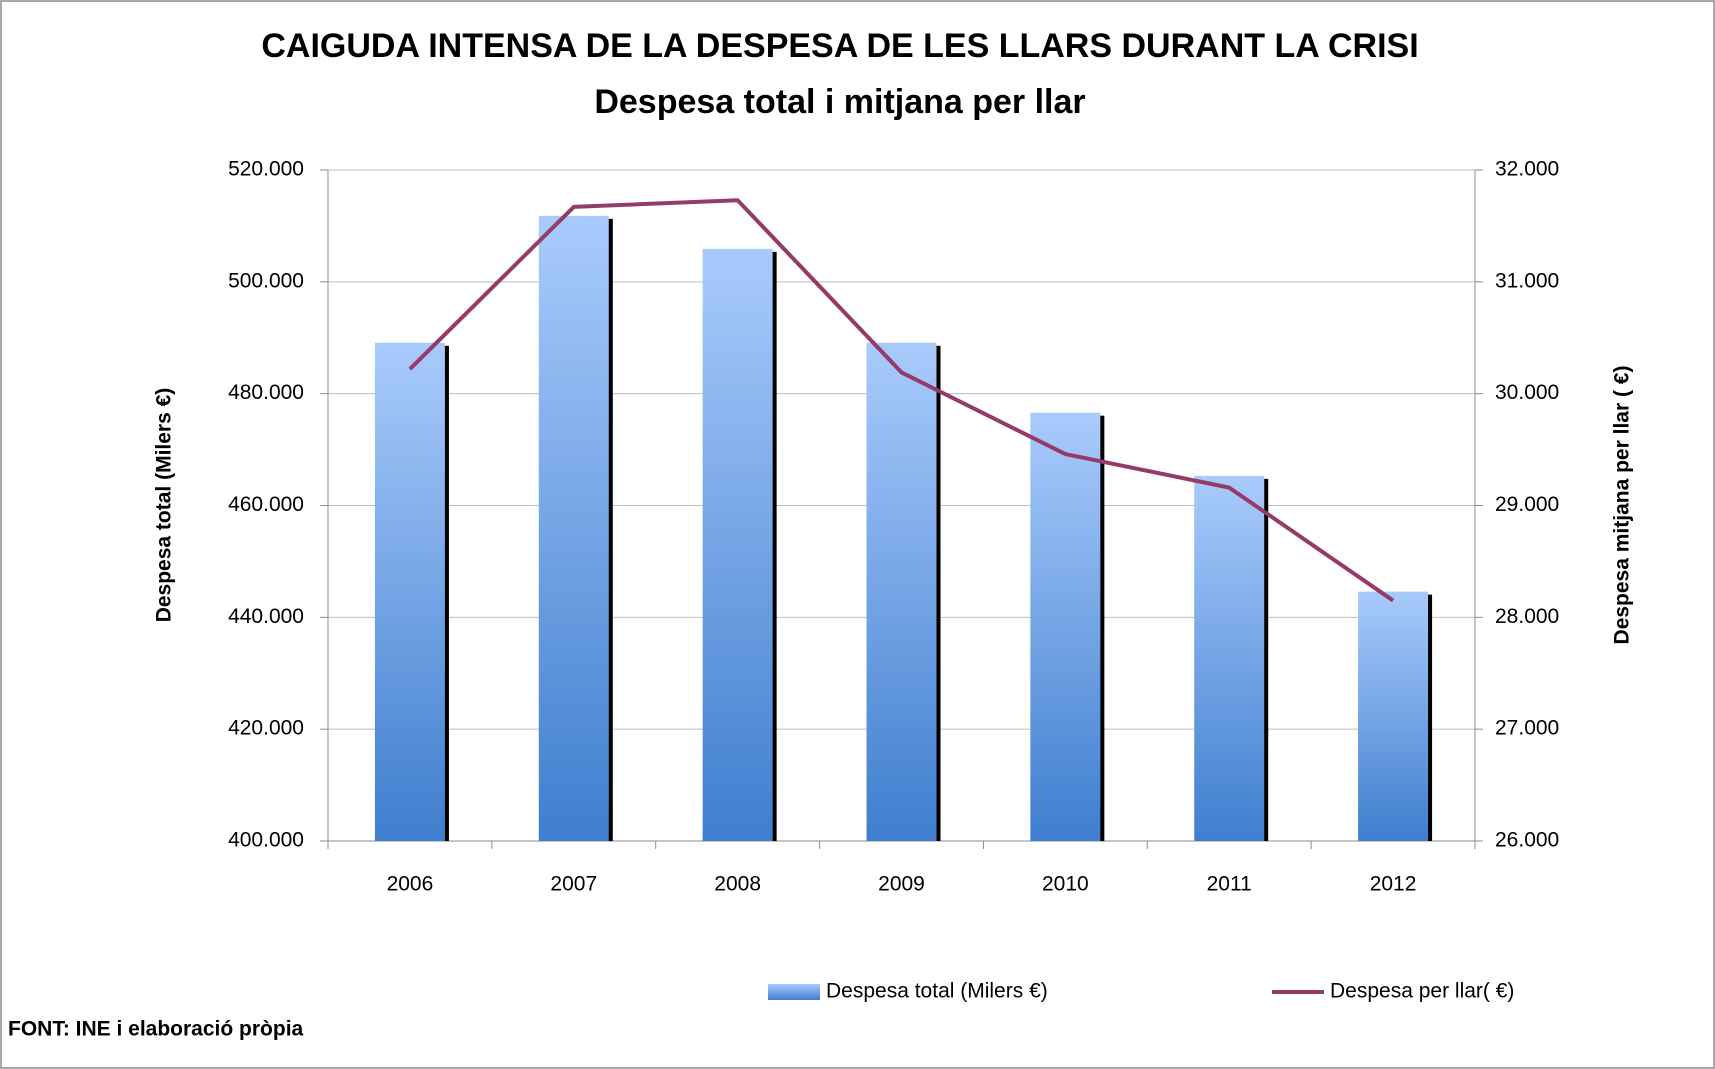 The height and width of the screenshot is (1069, 1715). What do you see at coordinates (794, 992) in the screenshot?
I see `legend-key` at bounding box center [794, 992].